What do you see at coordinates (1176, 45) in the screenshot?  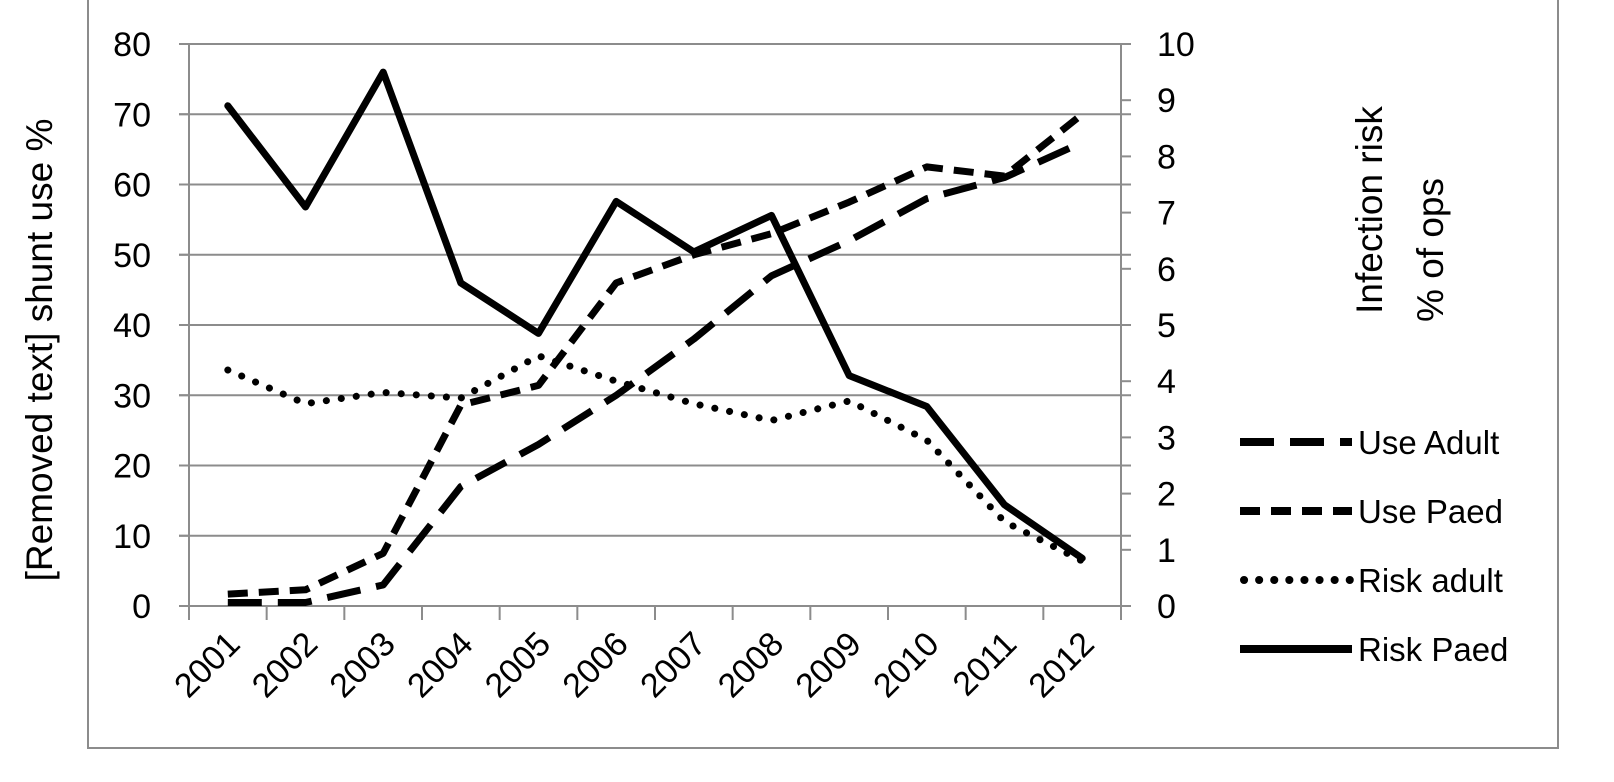 I see `y2-tick-label: 10` at bounding box center [1176, 45].